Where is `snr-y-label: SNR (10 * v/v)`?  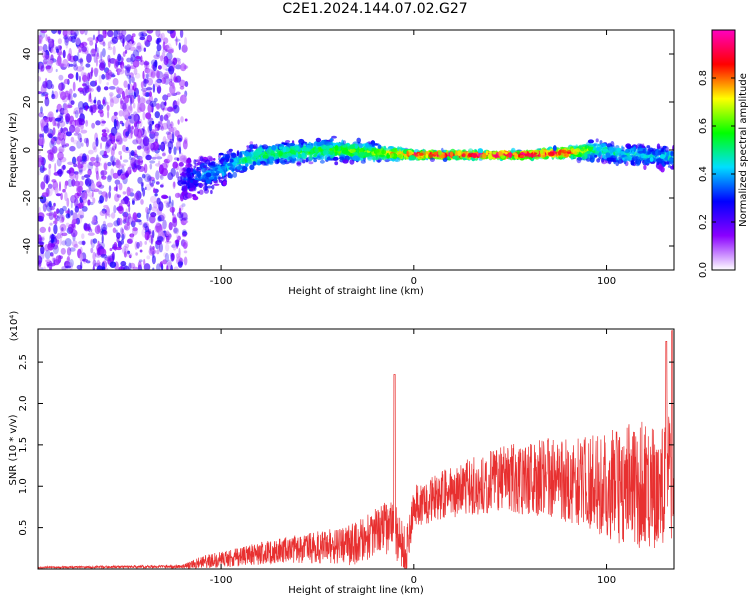
snr-y-label: SNR (10 * v/v) is located at coordinates (13, 449).